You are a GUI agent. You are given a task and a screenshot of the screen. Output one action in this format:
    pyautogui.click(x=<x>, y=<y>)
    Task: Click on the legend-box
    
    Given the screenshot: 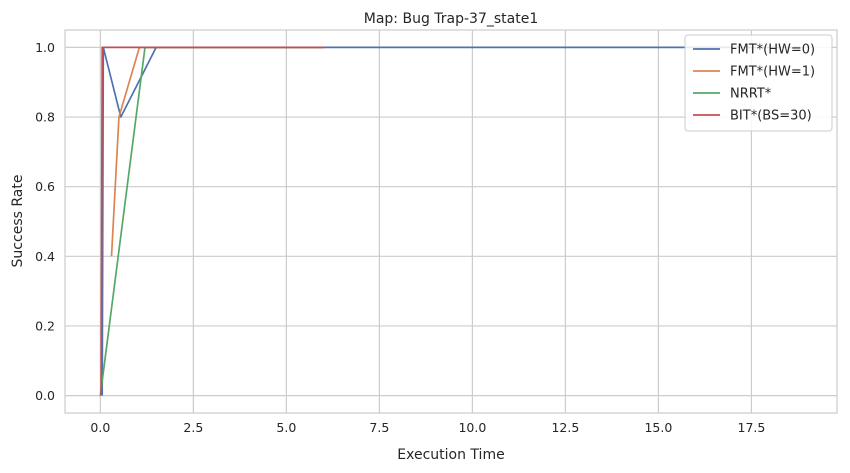 What is the action you would take?
    pyautogui.click(x=758, y=83)
    